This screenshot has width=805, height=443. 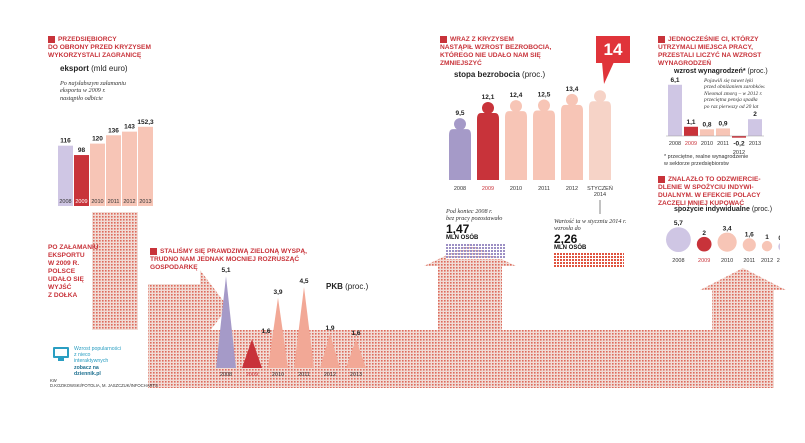 I want to click on wages-year-label: 2012, so click(x=739, y=152).